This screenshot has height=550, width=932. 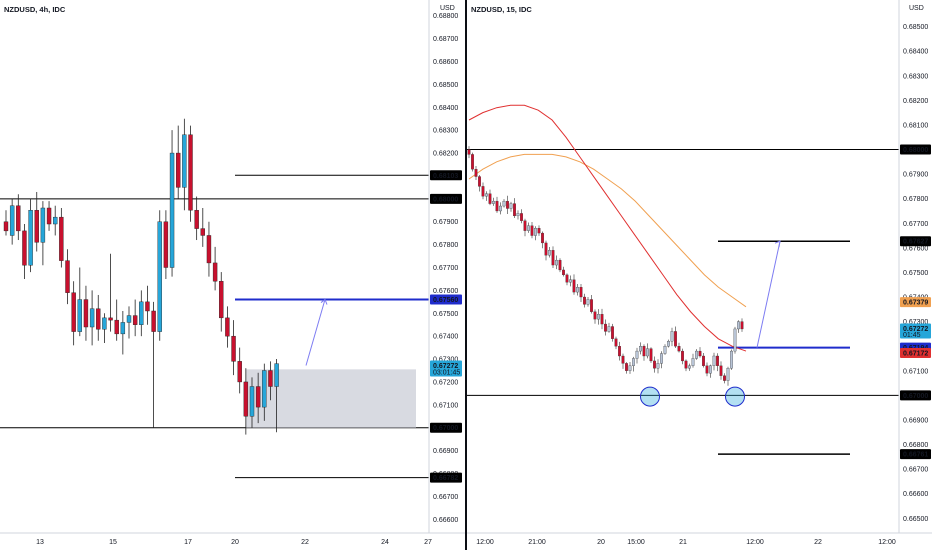 What do you see at coordinates (915, 248) in the screenshot?
I see `right-y-tick: 0.67600` at bounding box center [915, 248].